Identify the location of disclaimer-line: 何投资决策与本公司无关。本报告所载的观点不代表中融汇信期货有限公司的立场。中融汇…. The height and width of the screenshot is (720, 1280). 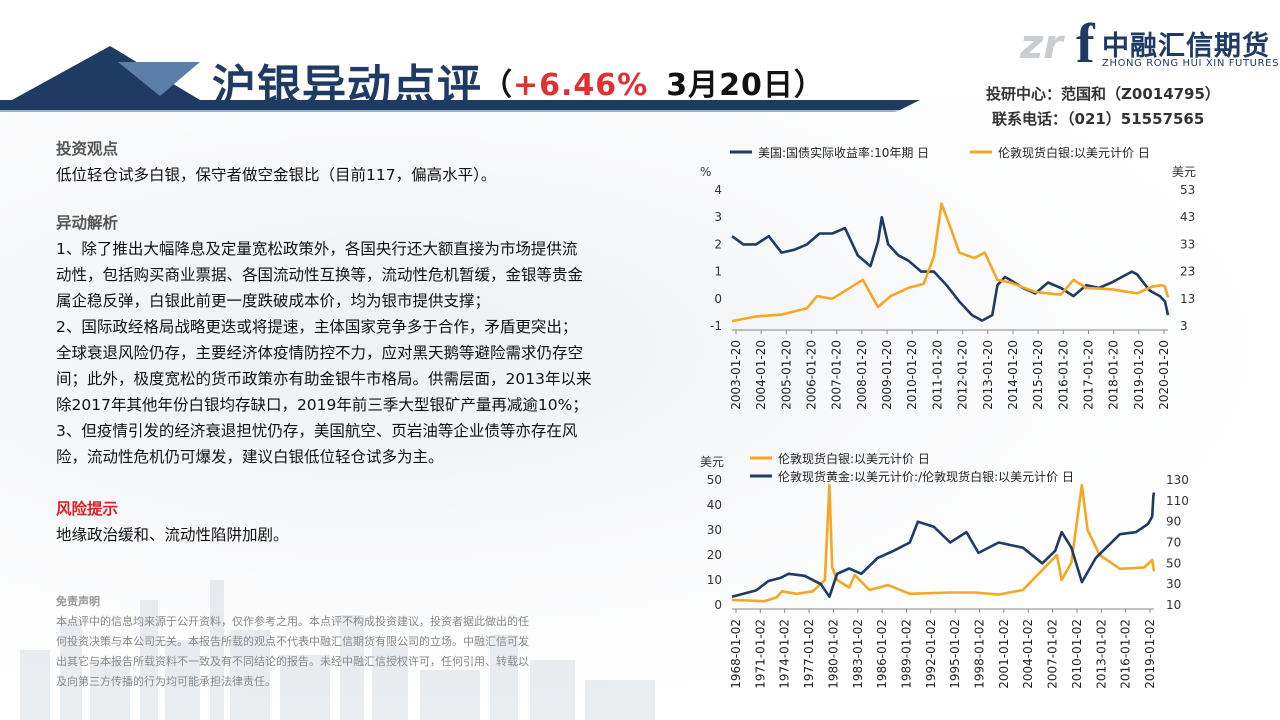
(292, 641).